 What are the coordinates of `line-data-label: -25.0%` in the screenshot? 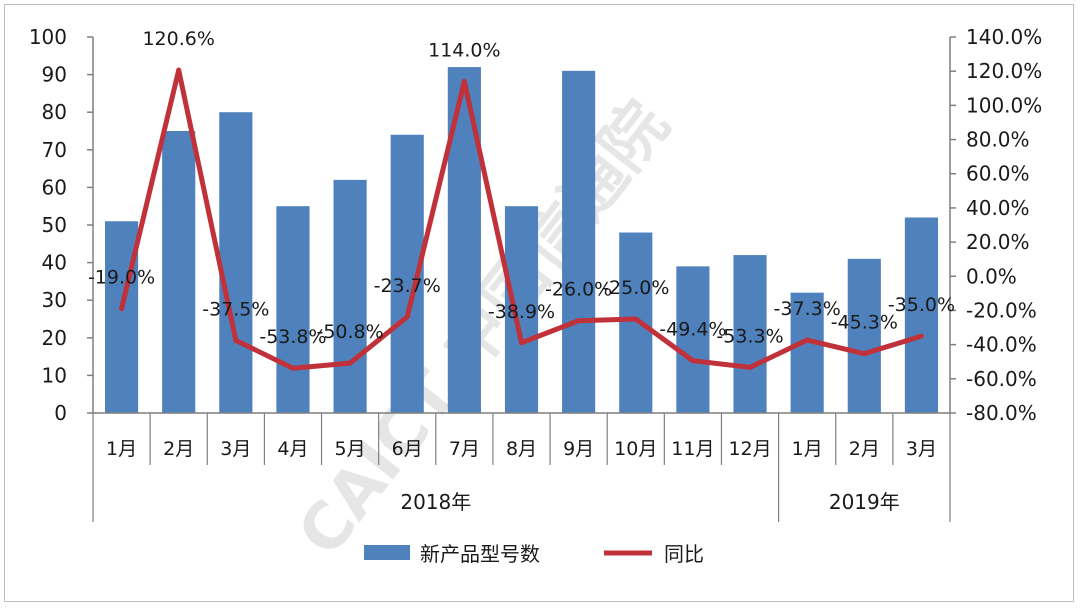 It's located at (635, 288).